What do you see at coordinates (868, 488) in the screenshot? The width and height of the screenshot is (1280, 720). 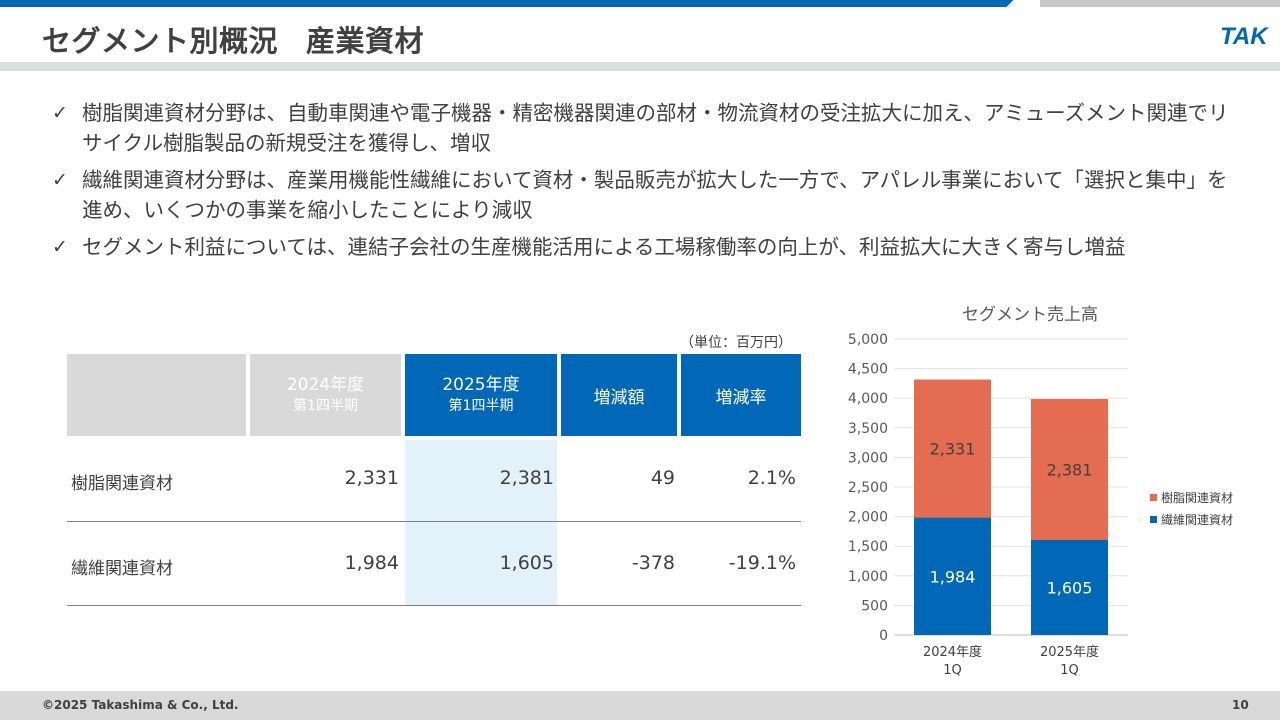 I see `chart-y-tick-label: 2,500` at bounding box center [868, 488].